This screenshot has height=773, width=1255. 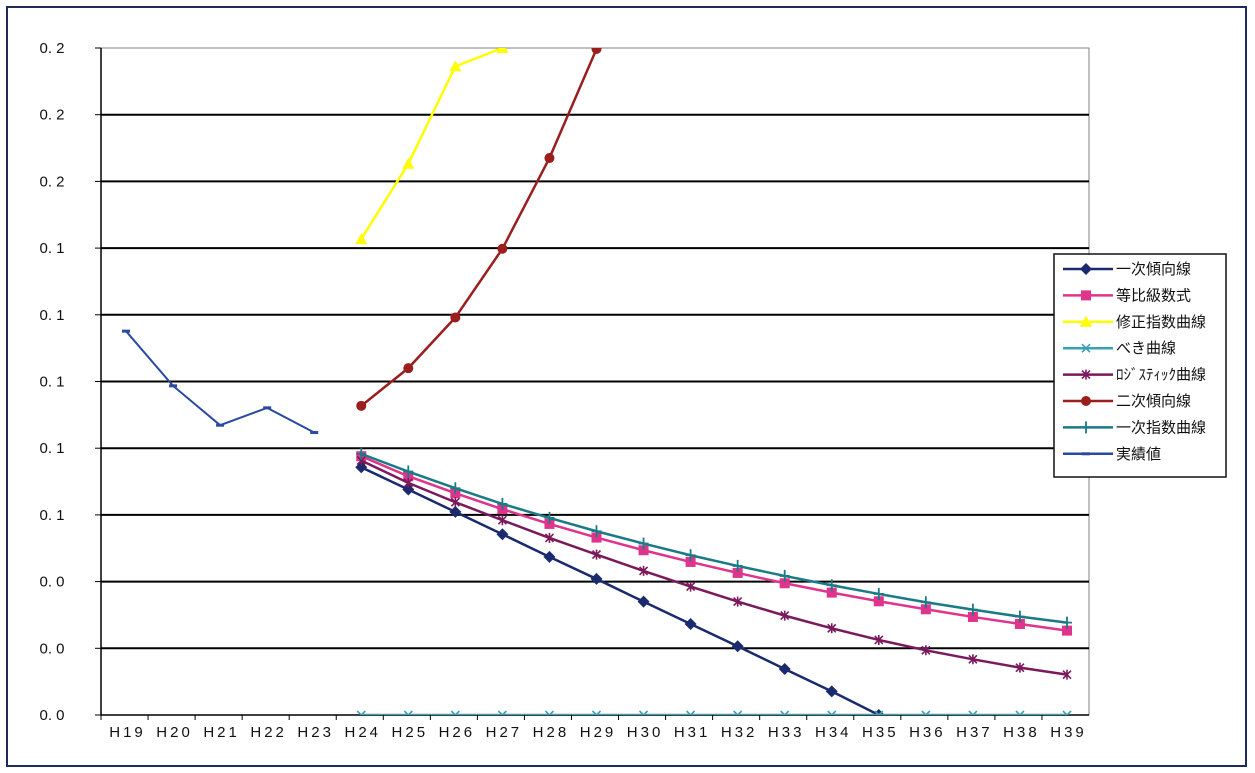 I want to click on legend-label: 一次指数曲線, so click(x=1161, y=427).